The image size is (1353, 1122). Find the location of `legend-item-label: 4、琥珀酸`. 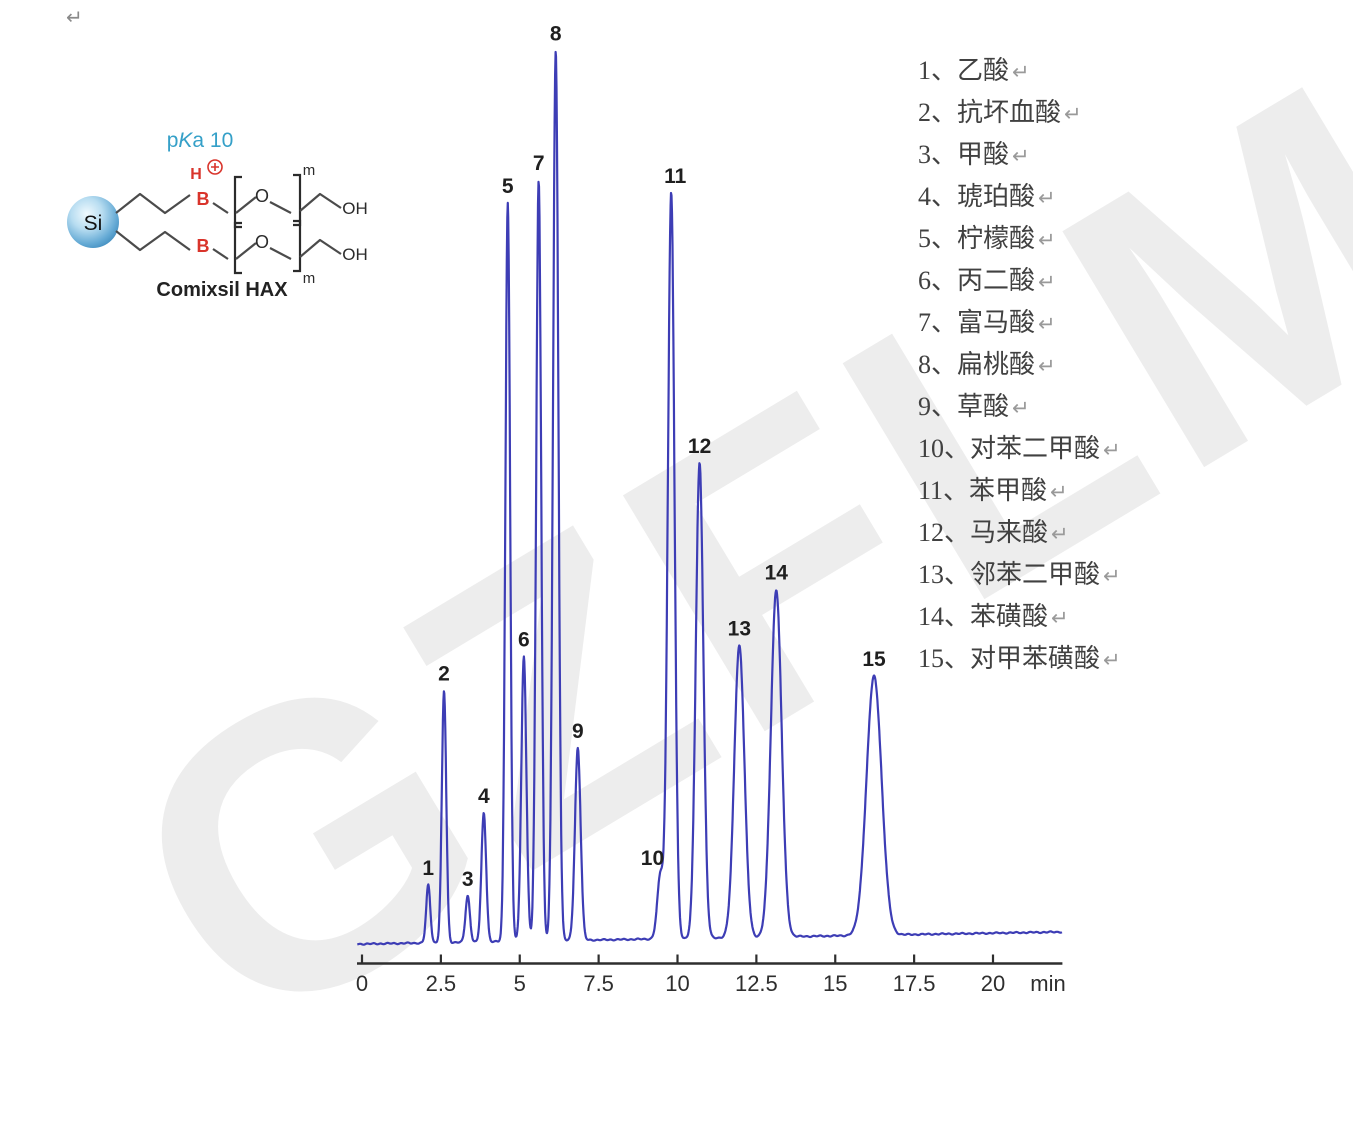

legend-item-label: 4、琥珀酸 is located at coordinates (977, 196).